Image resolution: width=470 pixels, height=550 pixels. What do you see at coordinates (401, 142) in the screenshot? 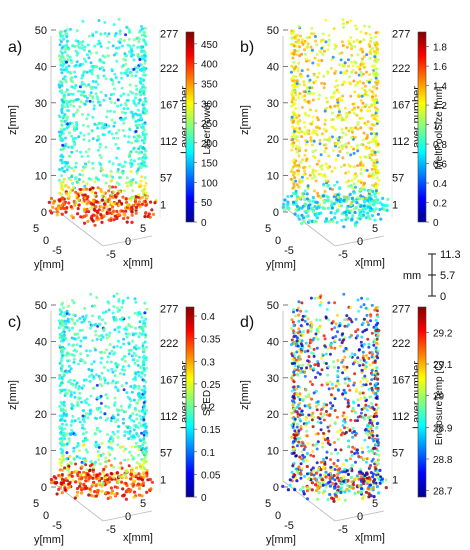
I see `layer-tick-label: 112` at bounding box center [401, 142].